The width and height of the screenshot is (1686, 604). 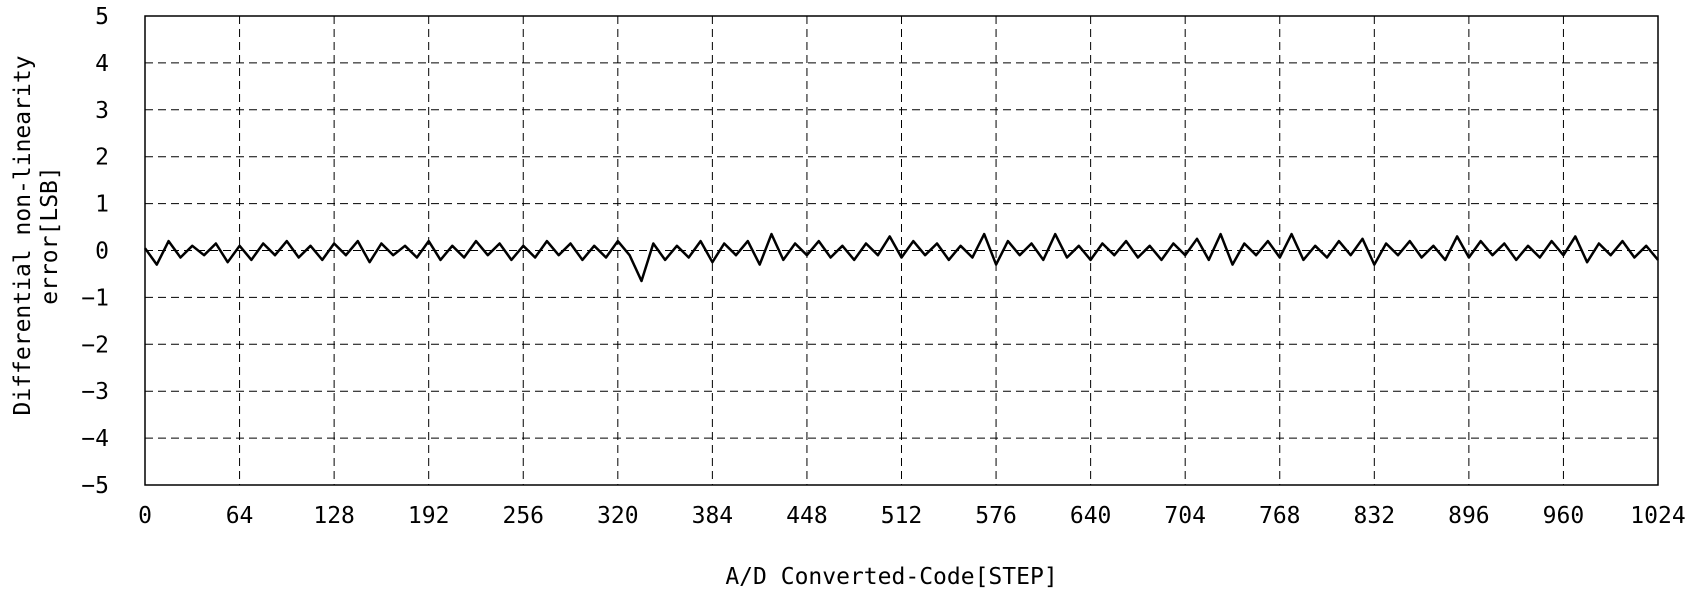 I want to click on y-tick-label: 1, so click(x=102, y=205).